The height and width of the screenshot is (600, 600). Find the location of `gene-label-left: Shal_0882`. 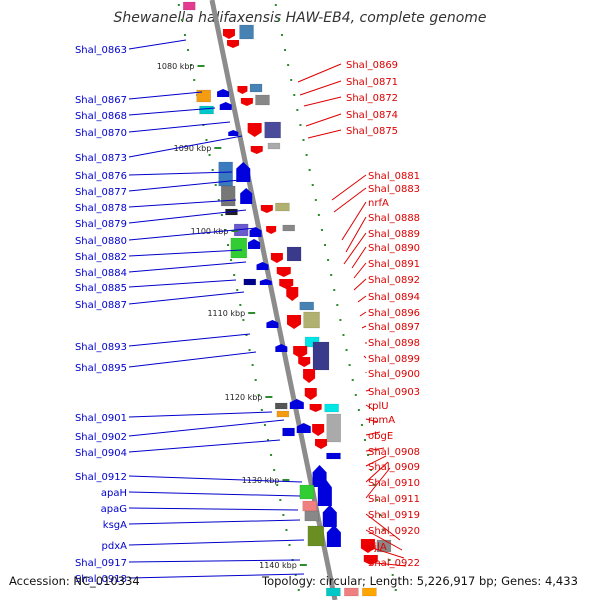

gene-label-left: Shal_0882 is located at coordinates (101, 257).